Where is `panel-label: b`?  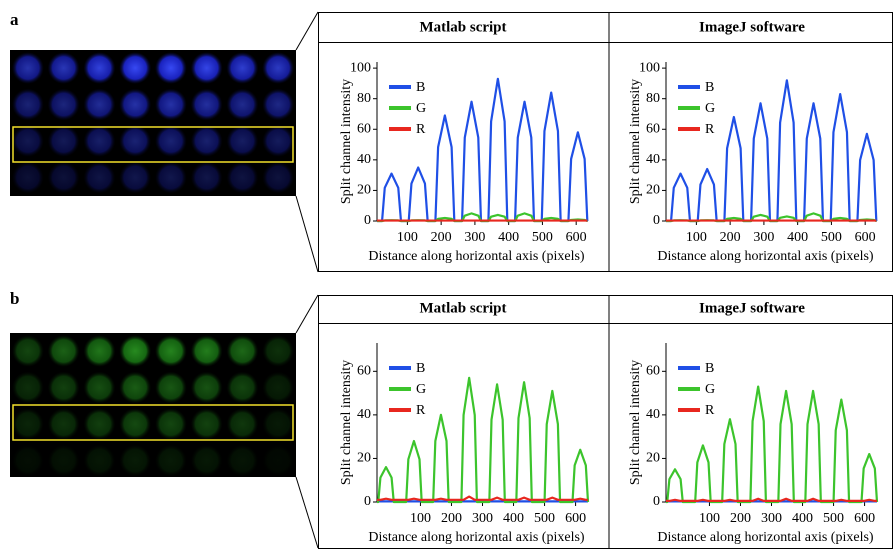
panel-label: b is located at coordinates (14, 298).